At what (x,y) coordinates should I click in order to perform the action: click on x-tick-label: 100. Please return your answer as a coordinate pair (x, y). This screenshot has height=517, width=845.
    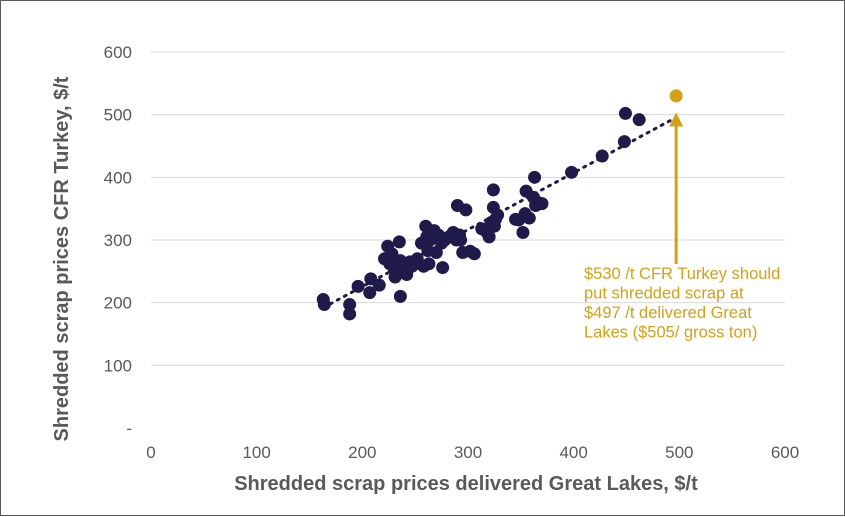
    Looking at the image, I should click on (256, 452).